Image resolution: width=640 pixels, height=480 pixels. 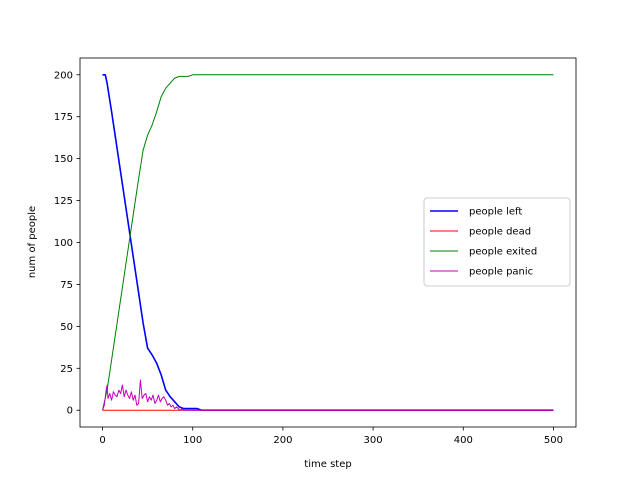 I want to click on y-axis-label: num of people, so click(x=32, y=242).